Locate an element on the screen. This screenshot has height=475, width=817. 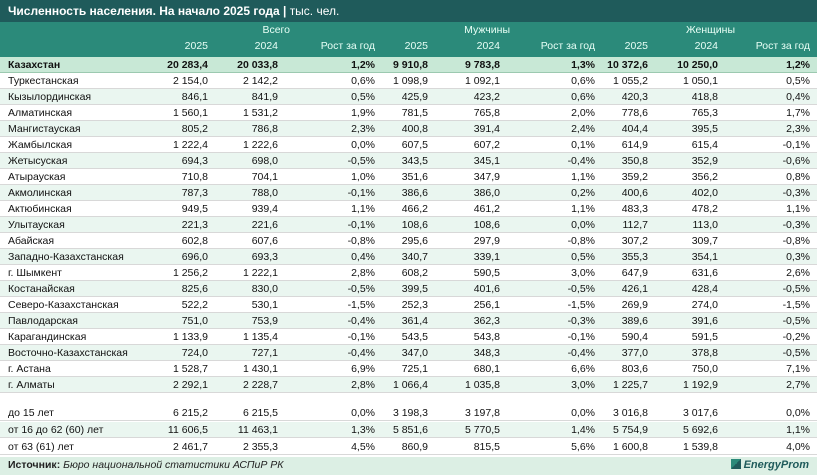
value-cell: 339,1 is located at coordinates (486, 257).